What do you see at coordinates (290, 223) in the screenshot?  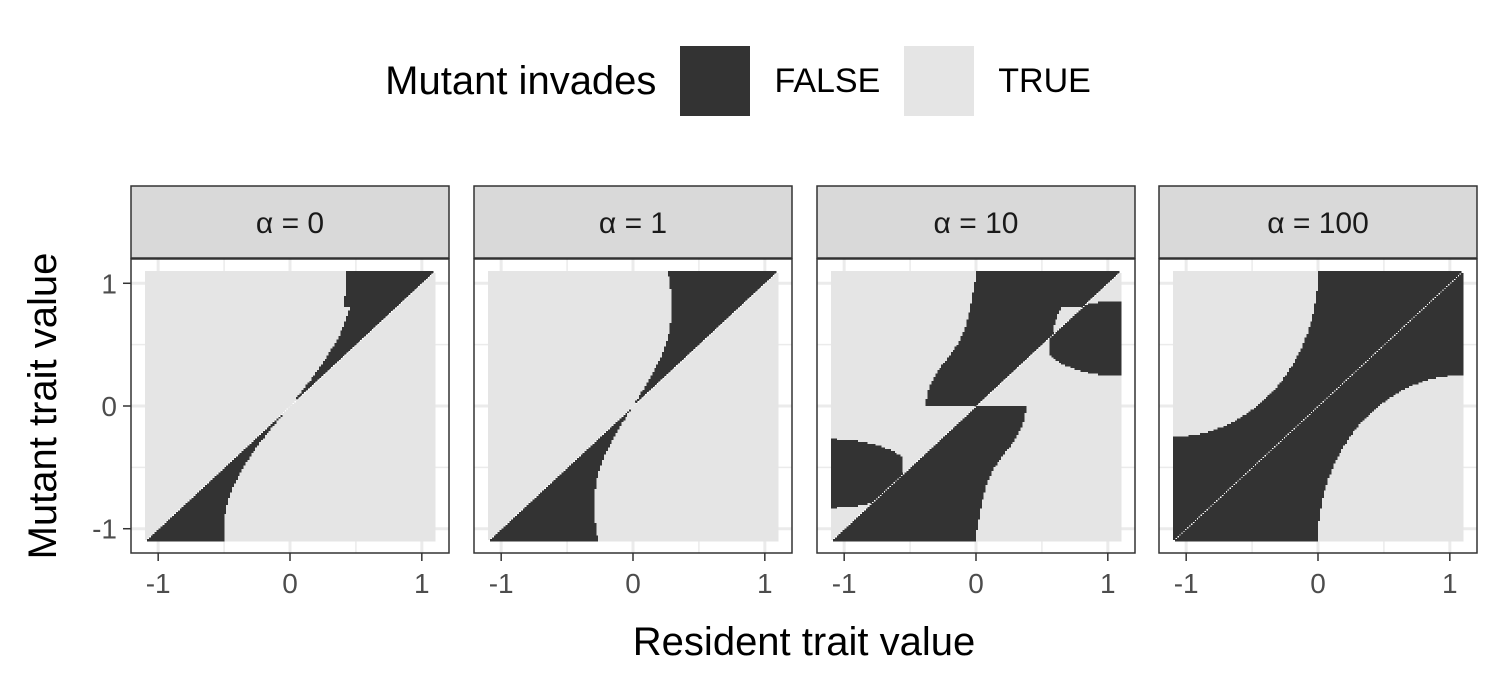 I see `facet-strip-label: α = 0` at bounding box center [290, 223].